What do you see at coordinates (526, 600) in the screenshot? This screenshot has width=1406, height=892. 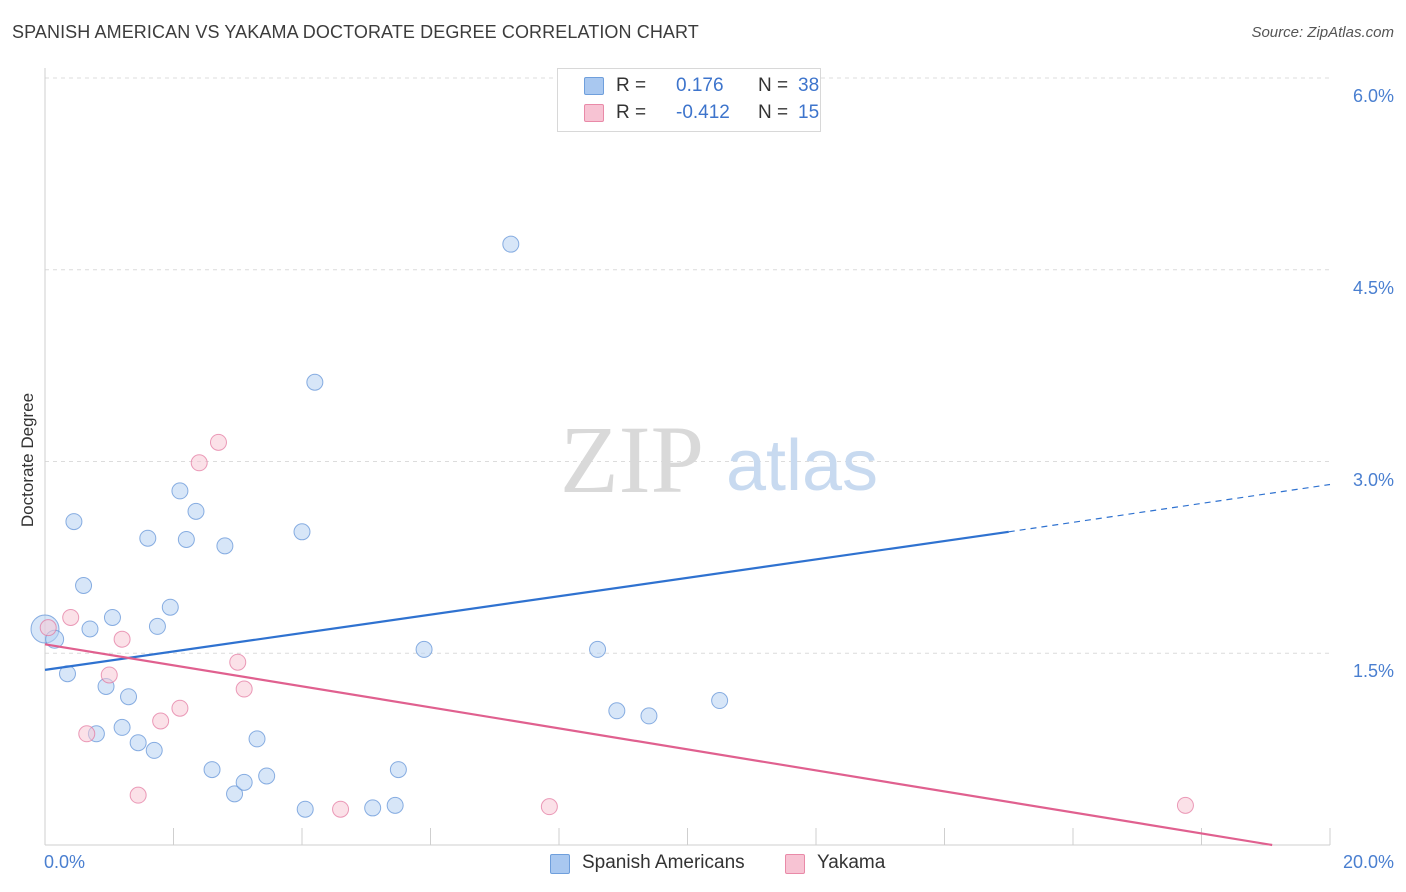 I see `spanish-american-trend-line` at bounding box center [526, 600].